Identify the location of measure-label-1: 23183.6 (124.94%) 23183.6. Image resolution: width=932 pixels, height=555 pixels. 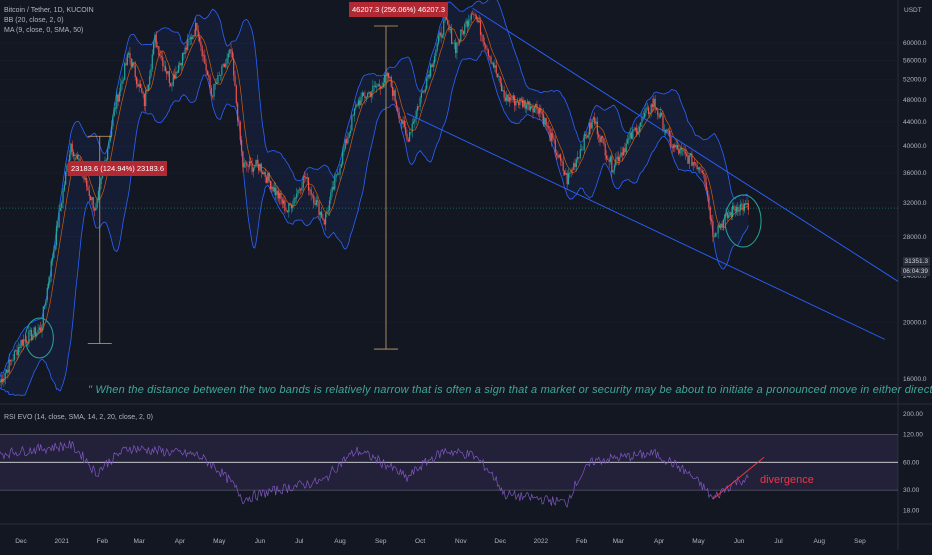
(117, 168).